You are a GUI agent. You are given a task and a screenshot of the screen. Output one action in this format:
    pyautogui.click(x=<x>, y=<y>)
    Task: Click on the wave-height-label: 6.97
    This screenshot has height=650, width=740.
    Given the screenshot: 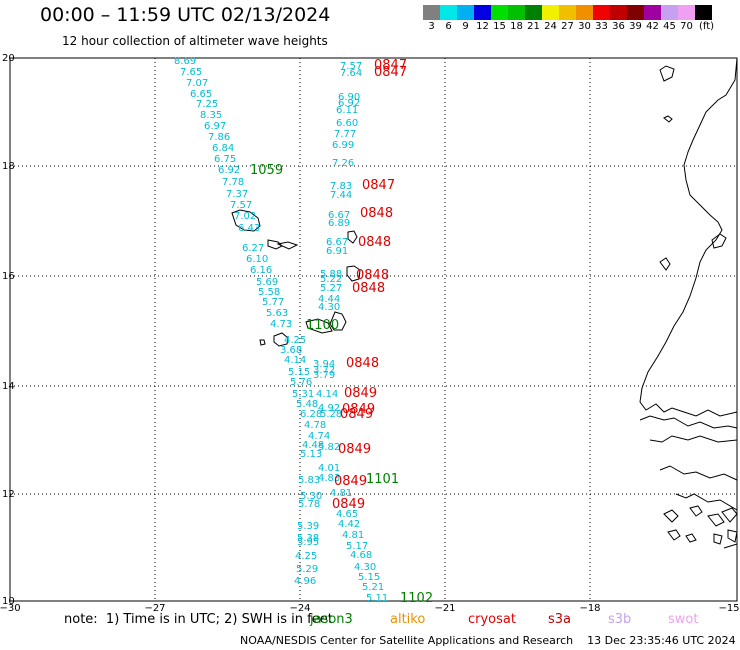 What is the action you would take?
    pyautogui.click(x=215, y=126)
    